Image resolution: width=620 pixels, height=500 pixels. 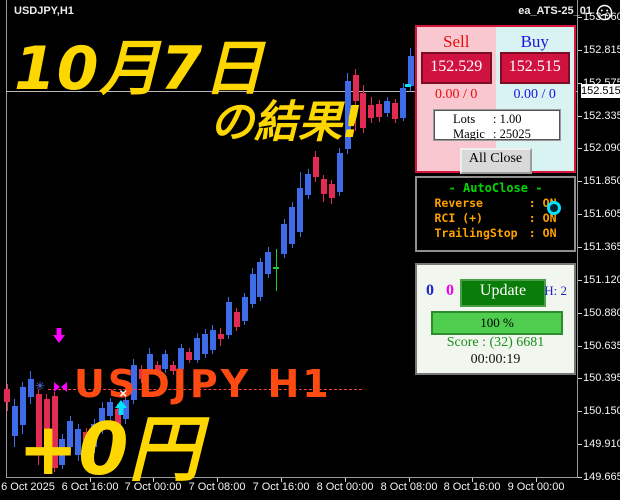 What do you see at coordinates (495, 342) in the screenshot?
I see `score-label: Score : (32) 6681` at bounding box center [495, 342].